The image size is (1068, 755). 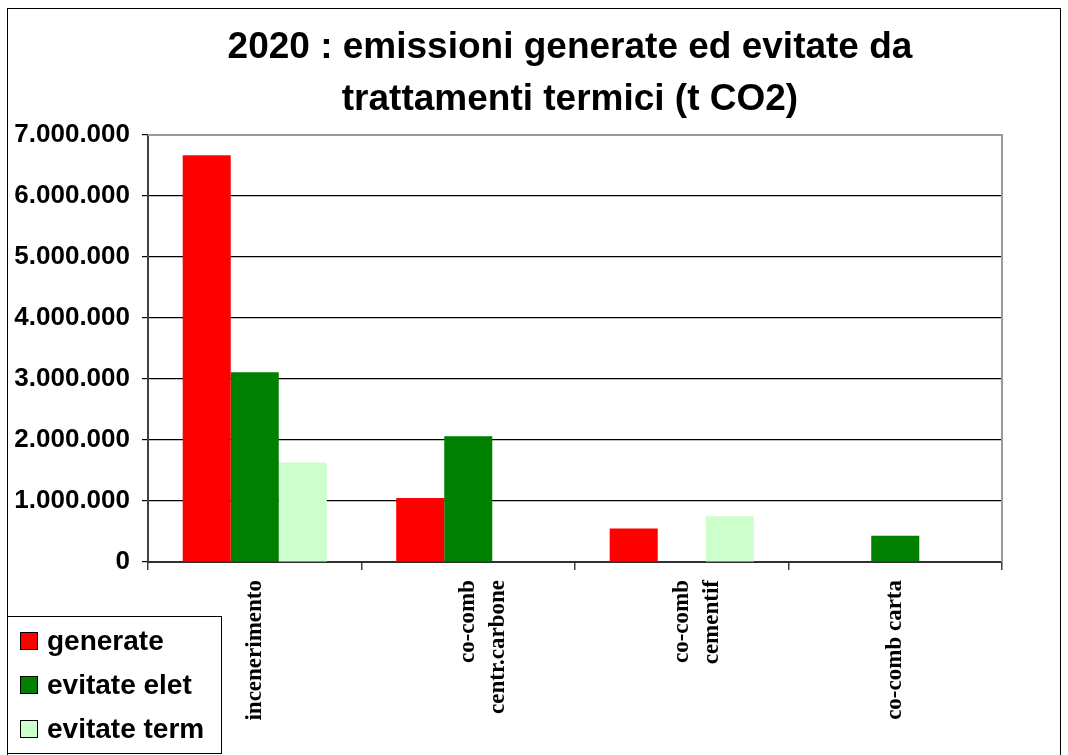 What do you see at coordinates (72, 194) in the screenshot?
I see `y-tick-label: 6.000.000` at bounding box center [72, 194].